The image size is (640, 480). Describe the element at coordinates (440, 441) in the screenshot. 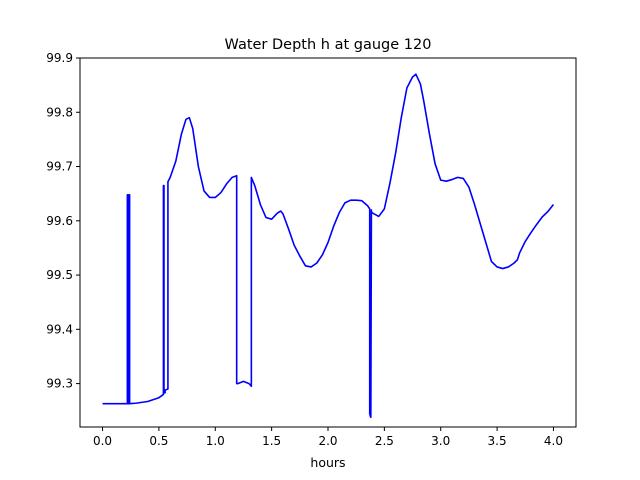

I see `x-tick-label: 3.0` at that location.